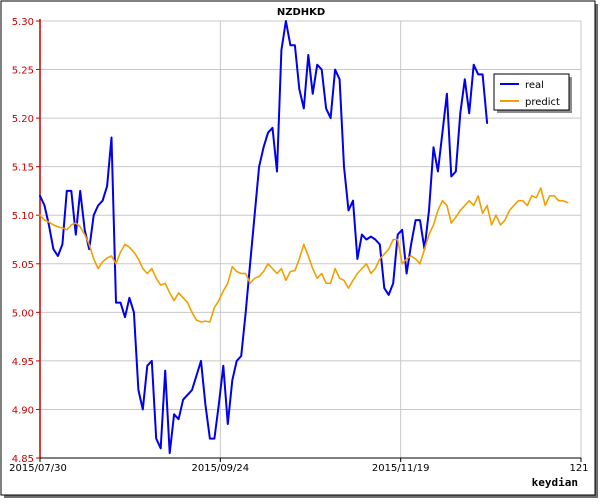 The width and height of the screenshot is (600, 504). What do you see at coordinates (23, 362) in the screenshot?
I see `y-tick-label: 4.95` at bounding box center [23, 362].